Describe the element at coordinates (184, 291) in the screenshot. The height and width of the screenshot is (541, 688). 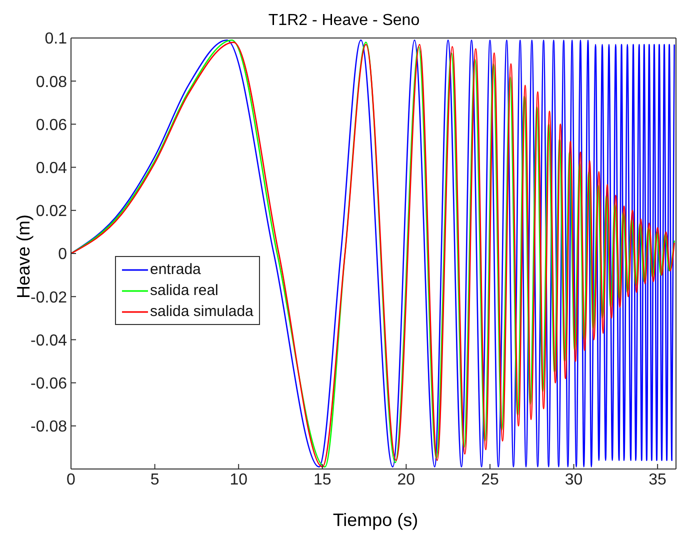
I see `legend-label: salida real` at that location.